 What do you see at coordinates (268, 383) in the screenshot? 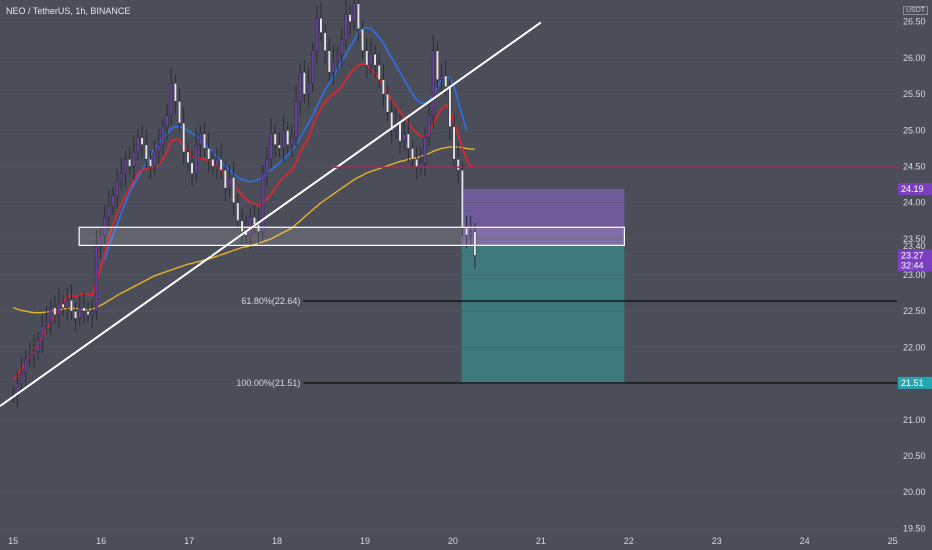
I see `fib-label-1: 100.00%(21.51)` at bounding box center [268, 383].